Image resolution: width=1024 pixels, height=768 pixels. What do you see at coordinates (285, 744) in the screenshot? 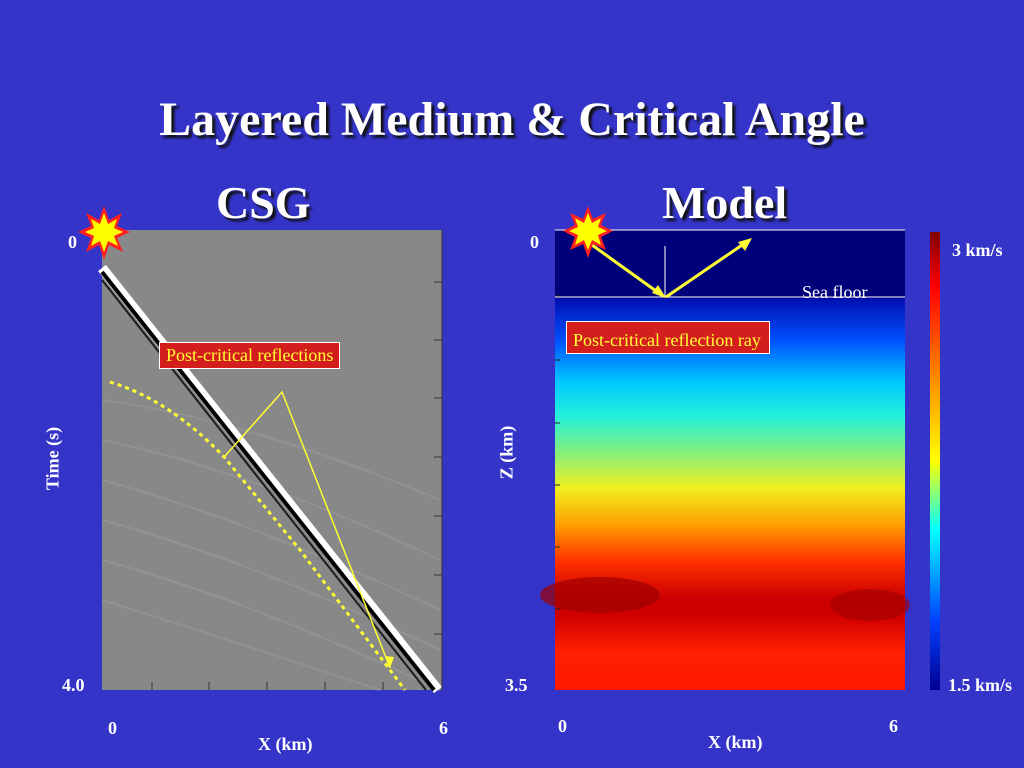
I see `csg-x-label: X (km)` at bounding box center [285, 744].